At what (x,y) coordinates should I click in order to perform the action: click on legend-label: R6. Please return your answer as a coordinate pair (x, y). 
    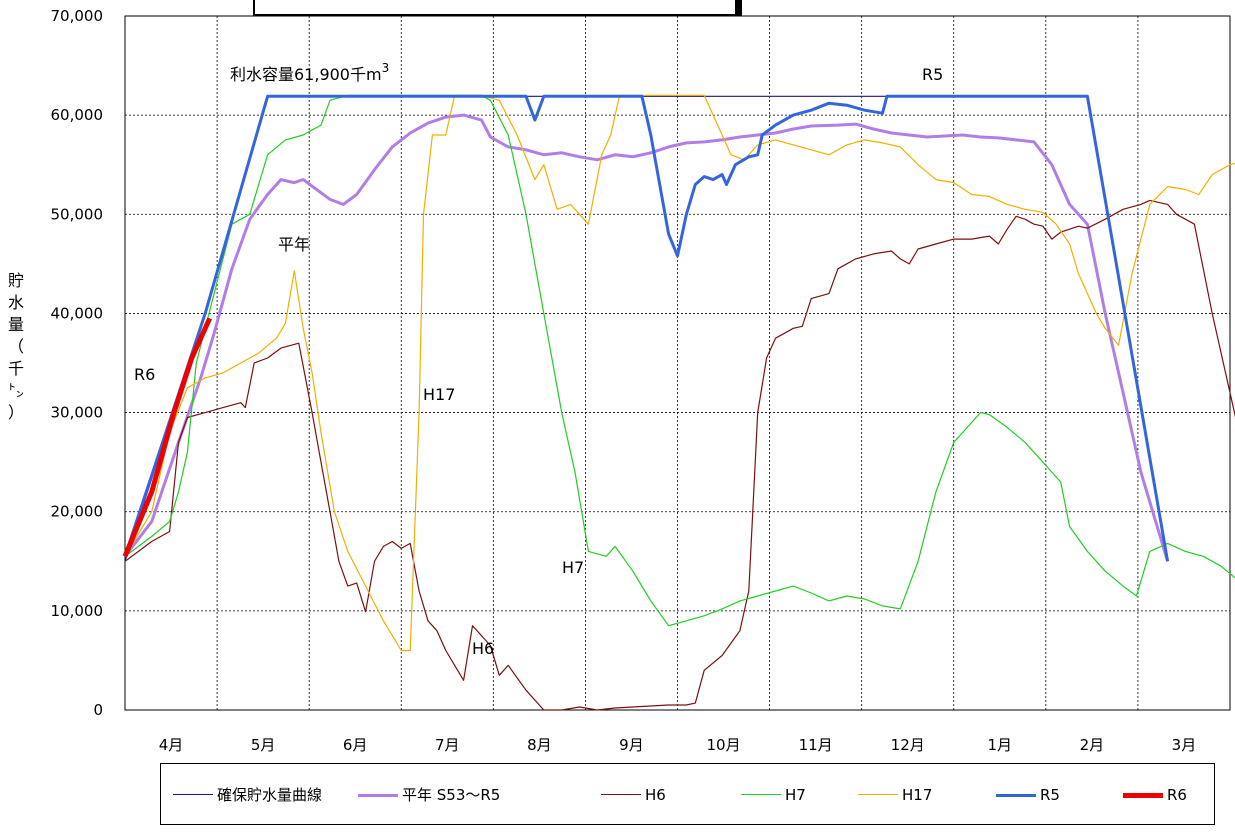
    Looking at the image, I should click on (1177, 795).